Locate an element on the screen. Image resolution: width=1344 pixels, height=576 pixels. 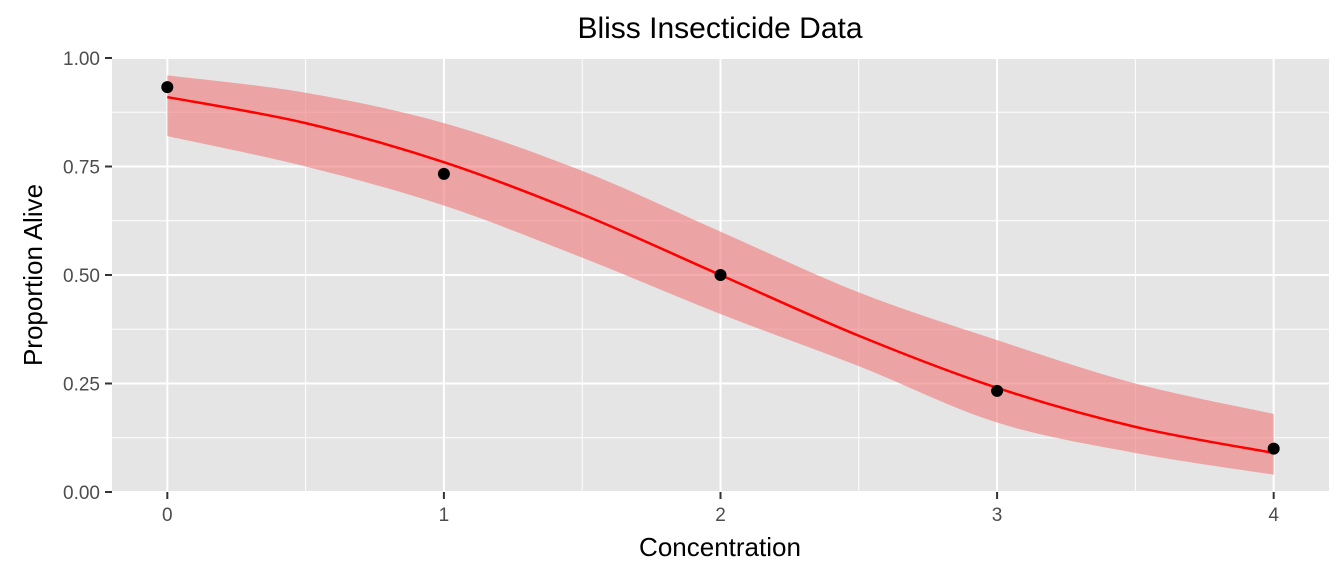
x-axis-ticks: 0 1 2 3 4 is located at coordinates (720, 509).